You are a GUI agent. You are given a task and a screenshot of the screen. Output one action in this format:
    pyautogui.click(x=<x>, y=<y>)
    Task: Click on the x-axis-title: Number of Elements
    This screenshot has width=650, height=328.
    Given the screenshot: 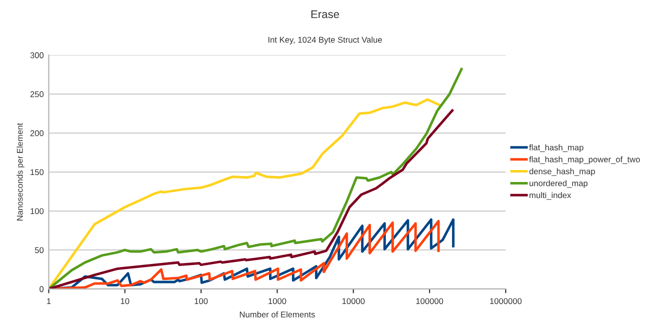 What is the action you would take?
    pyautogui.click(x=277, y=314)
    